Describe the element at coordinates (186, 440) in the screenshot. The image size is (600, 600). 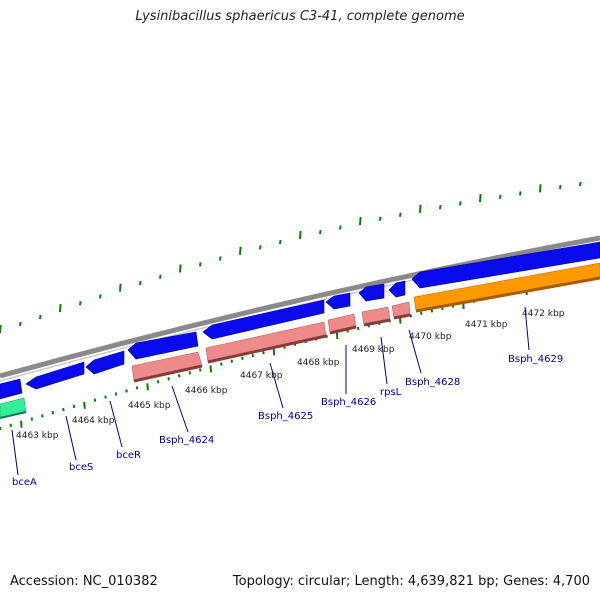
I see `gene-label: Bsph_4624` at that location.